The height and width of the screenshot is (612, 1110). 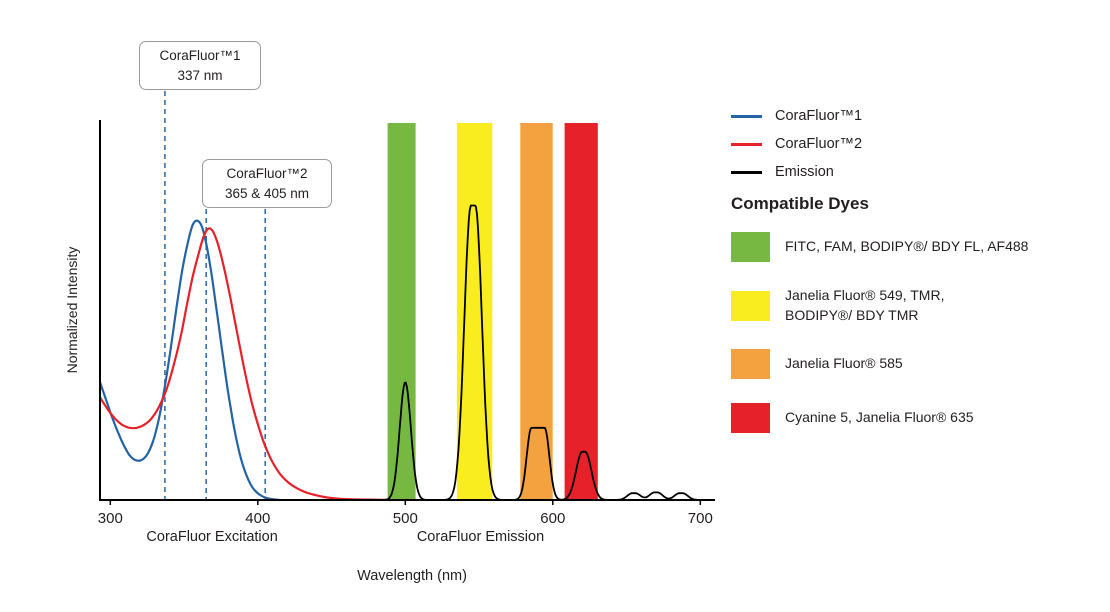 I want to click on x-tick-label: 400, so click(x=257, y=518).